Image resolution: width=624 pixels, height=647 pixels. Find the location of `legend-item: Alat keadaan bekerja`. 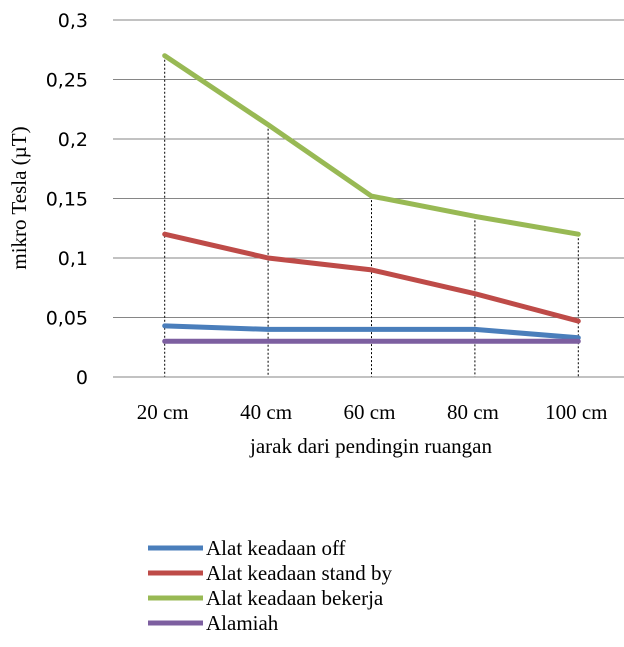

legend-item: Alat keadaan bekerja is located at coordinates (266, 598).